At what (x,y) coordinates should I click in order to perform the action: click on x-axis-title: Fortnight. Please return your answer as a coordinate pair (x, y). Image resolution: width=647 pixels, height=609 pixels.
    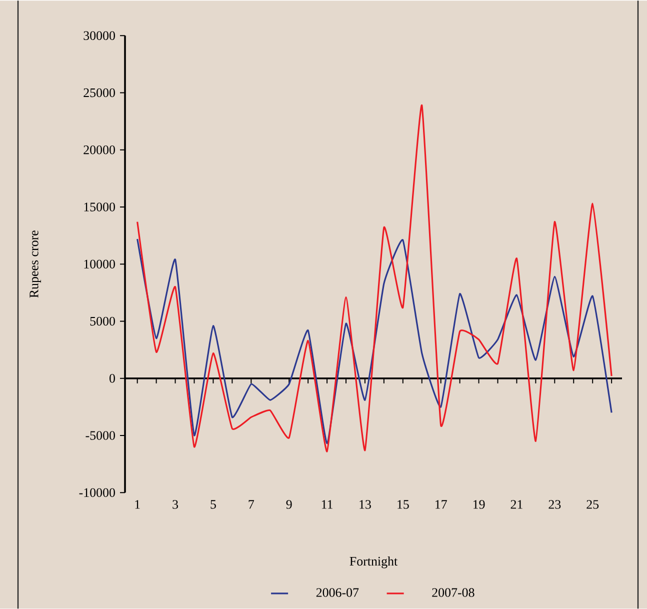
    Looking at the image, I should click on (374, 562).